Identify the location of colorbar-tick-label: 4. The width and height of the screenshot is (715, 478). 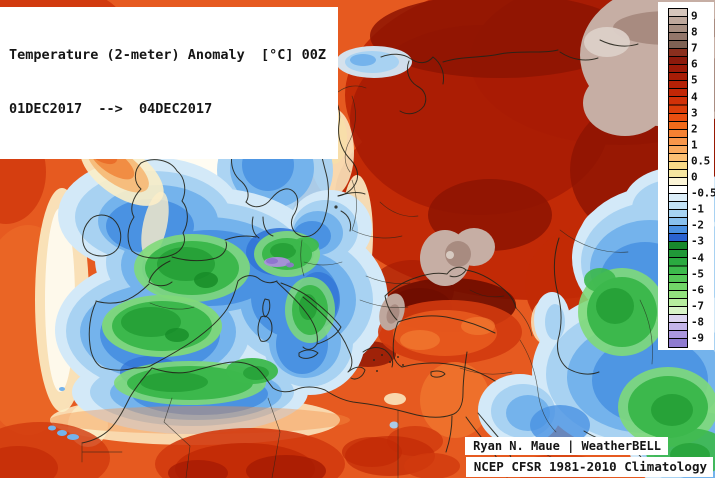
(694, 96).